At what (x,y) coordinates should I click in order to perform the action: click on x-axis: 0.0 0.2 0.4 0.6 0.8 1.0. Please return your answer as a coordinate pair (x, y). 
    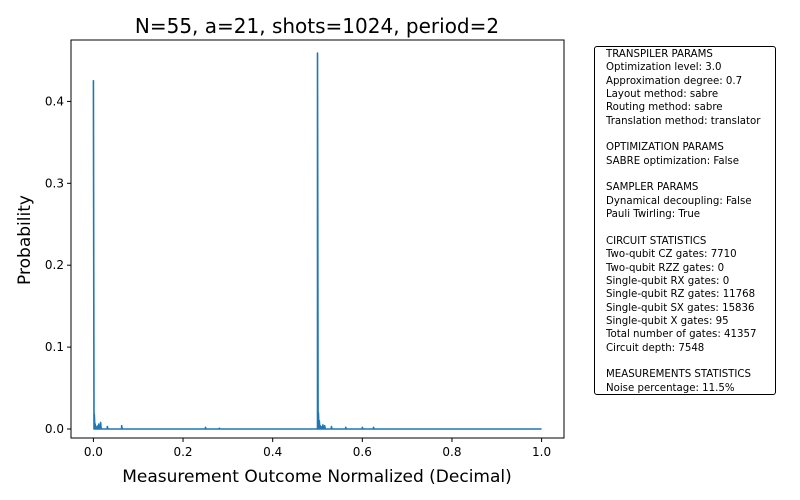
    Looking at the image, I should click on (317, 448).